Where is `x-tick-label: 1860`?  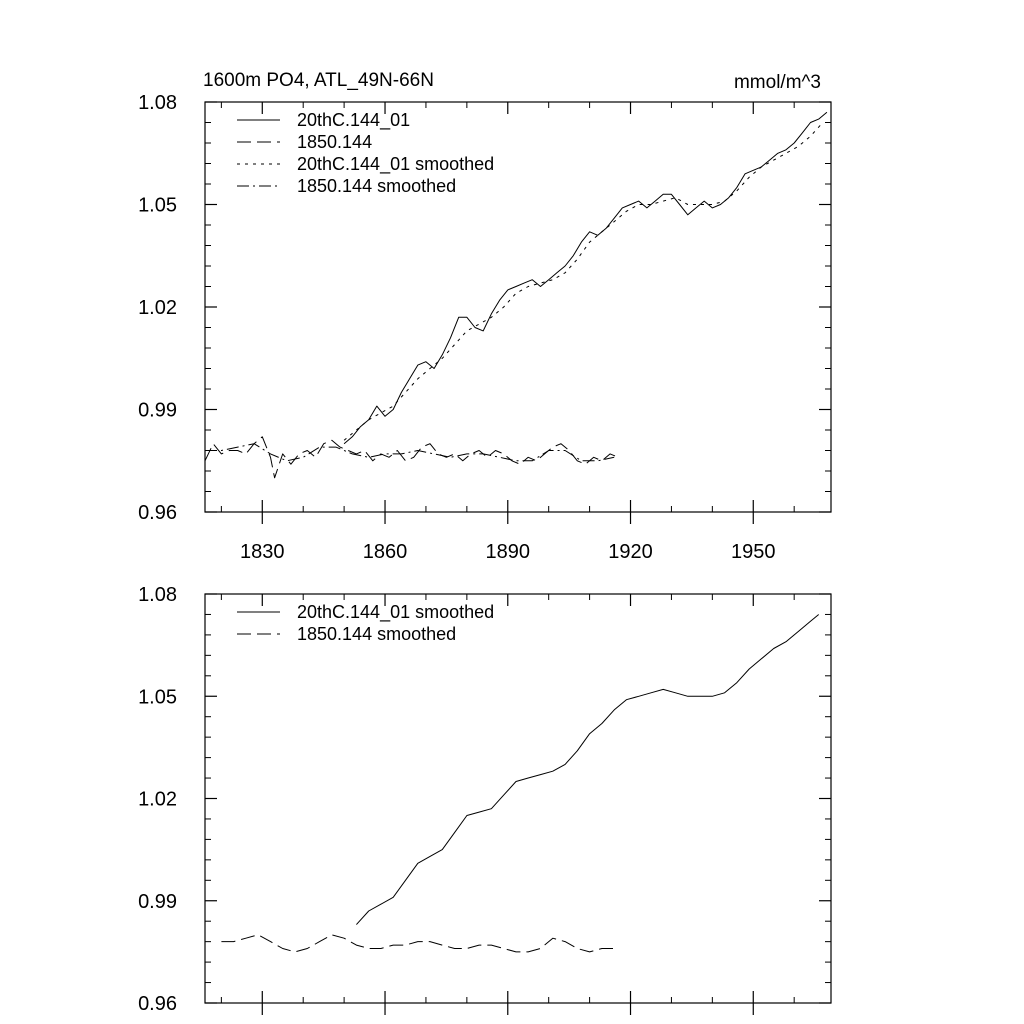
x-tick-label: 1860 is located at coordinates (385, 552).